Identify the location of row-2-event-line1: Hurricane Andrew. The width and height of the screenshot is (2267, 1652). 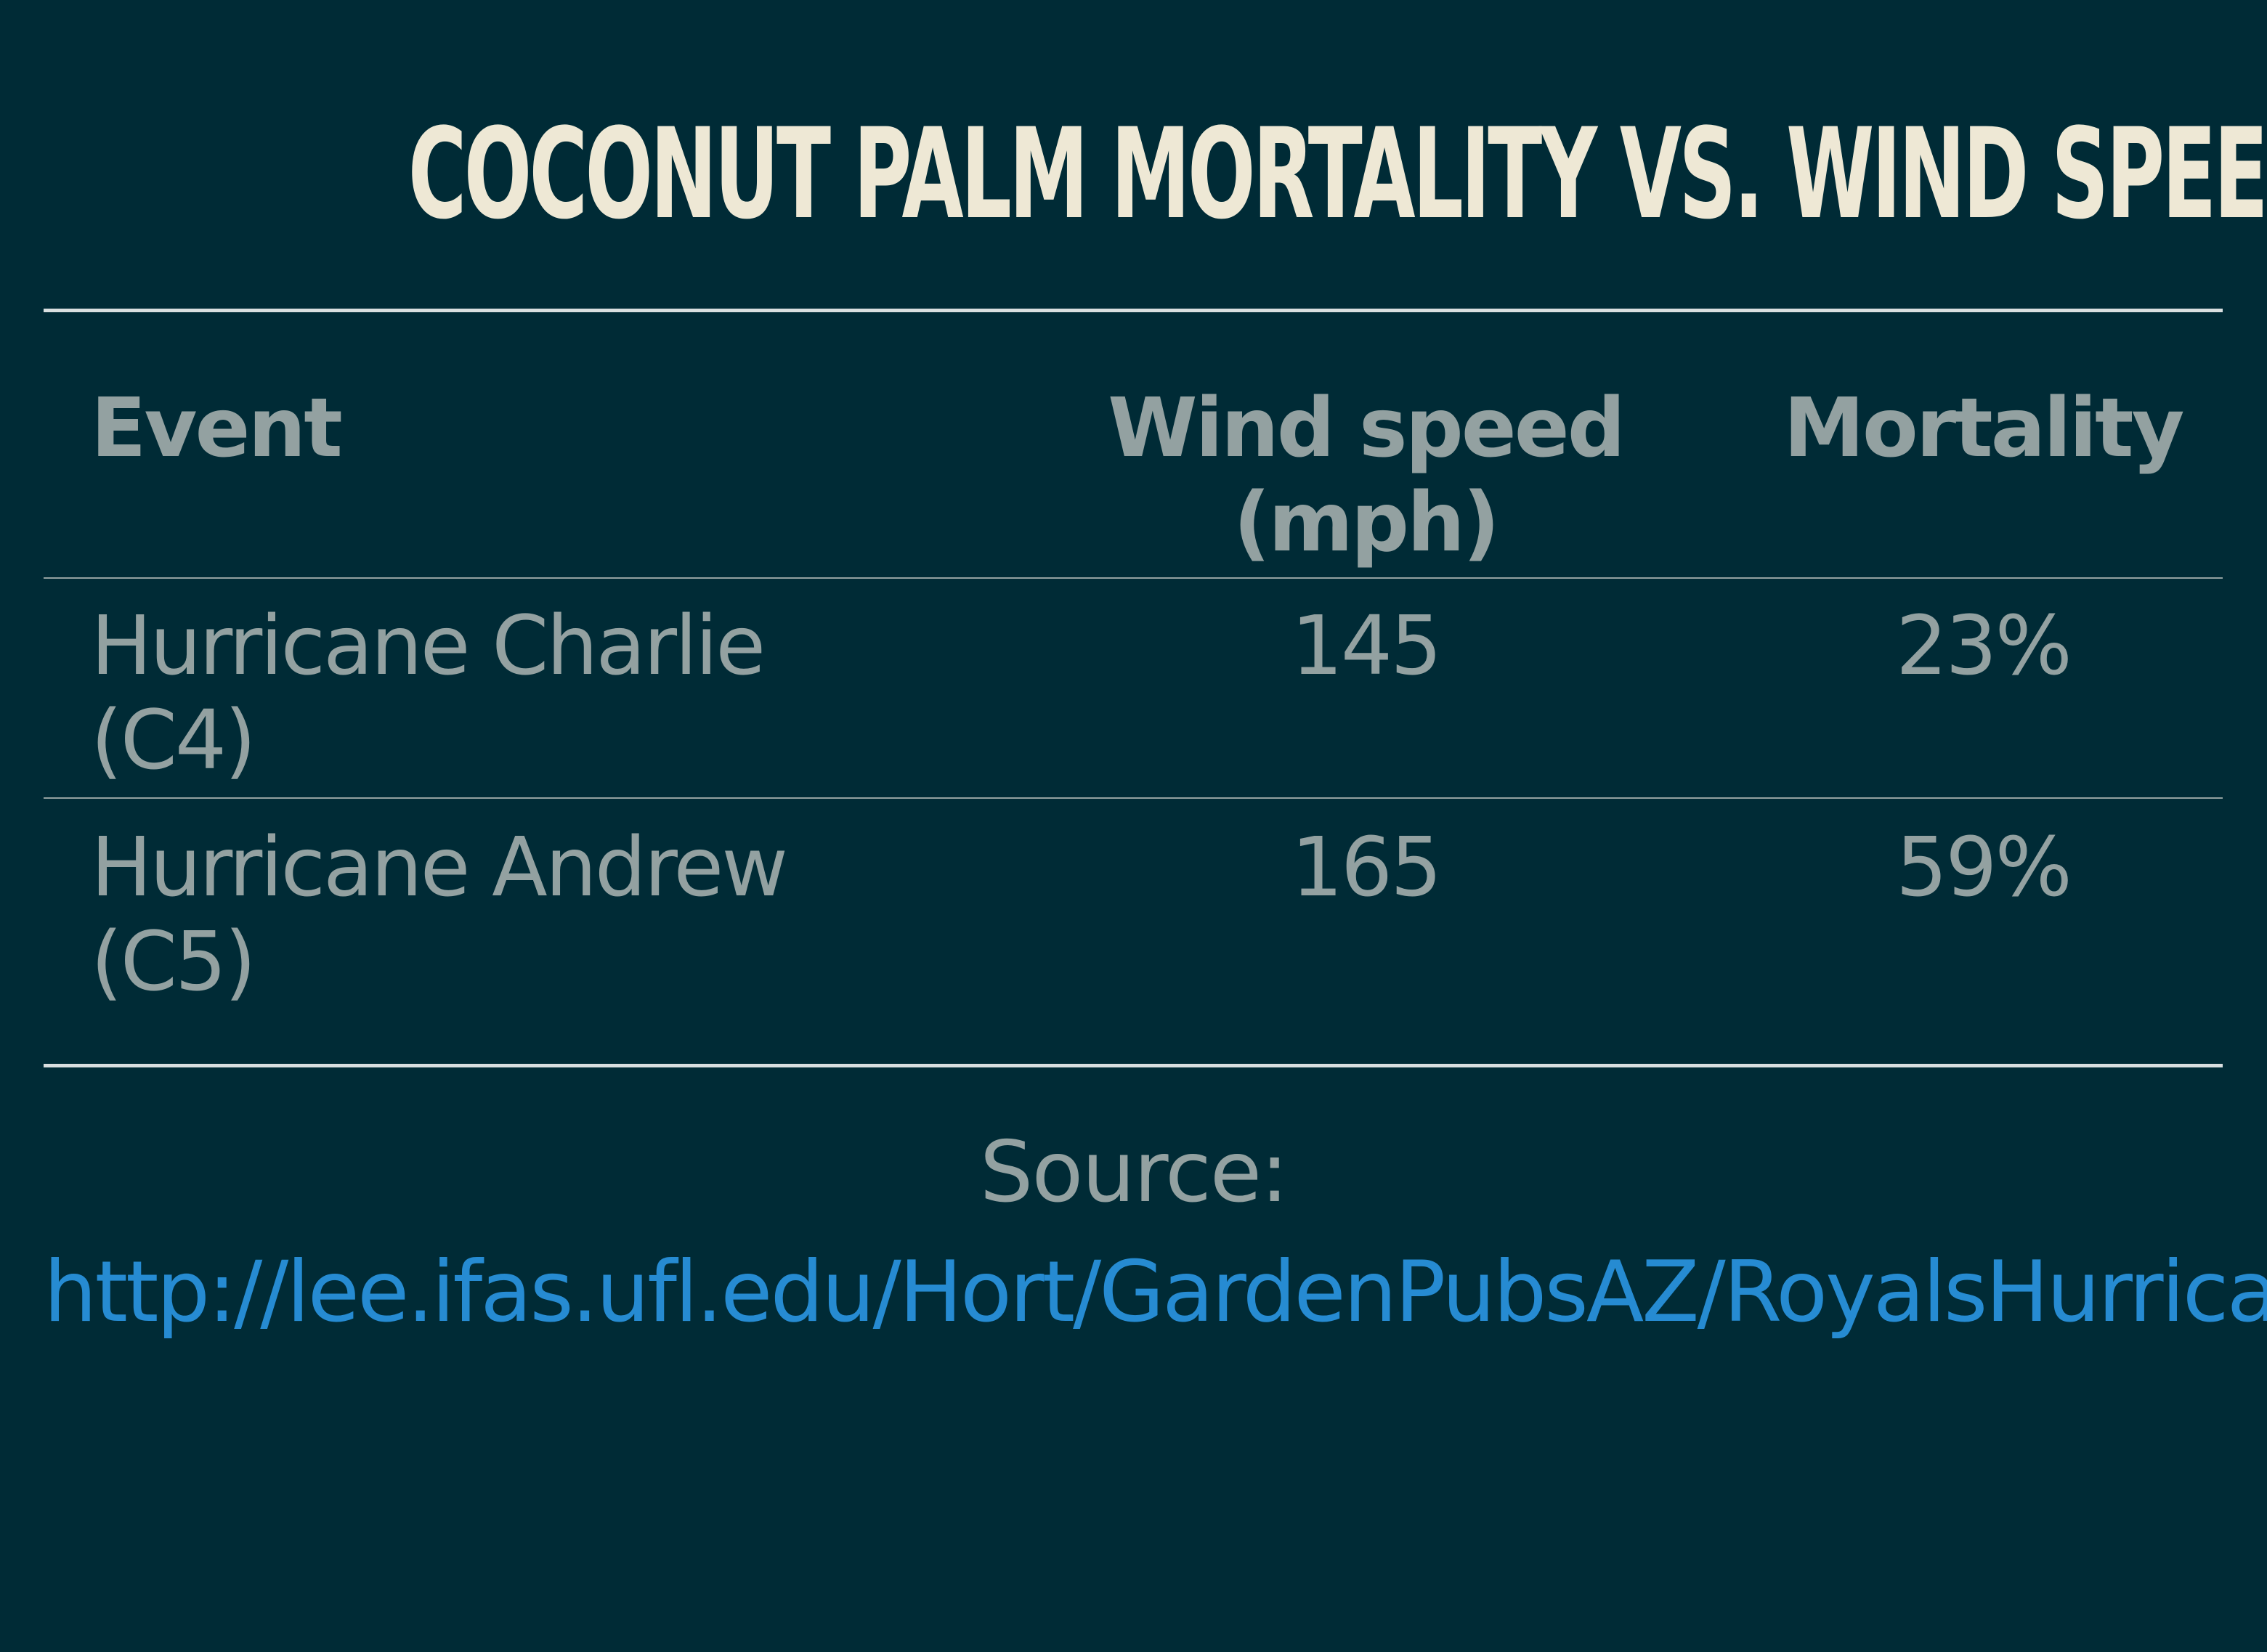
(440, 868).